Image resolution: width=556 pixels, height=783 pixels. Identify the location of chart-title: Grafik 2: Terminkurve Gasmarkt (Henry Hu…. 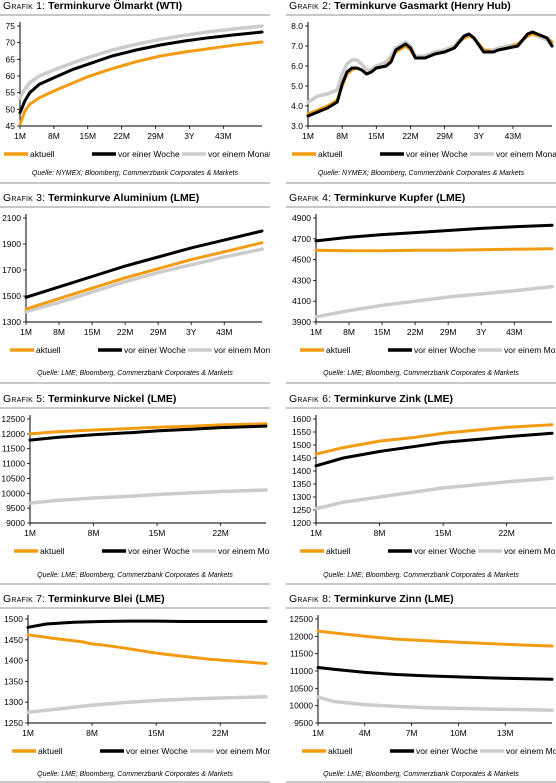
(400, 6).